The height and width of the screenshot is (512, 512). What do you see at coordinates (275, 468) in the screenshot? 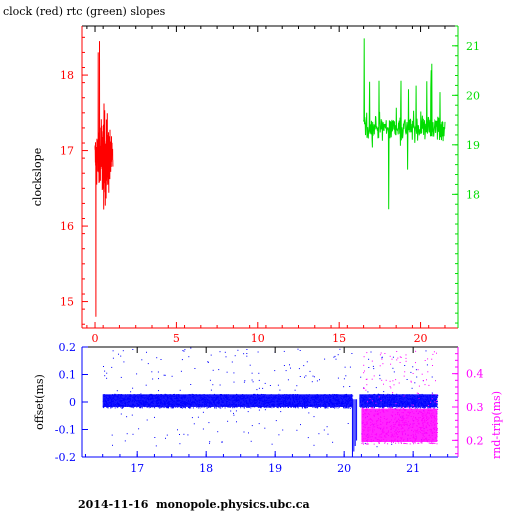
I see `bottom-x-tick-label: 19` at bounding box center [275, 468].